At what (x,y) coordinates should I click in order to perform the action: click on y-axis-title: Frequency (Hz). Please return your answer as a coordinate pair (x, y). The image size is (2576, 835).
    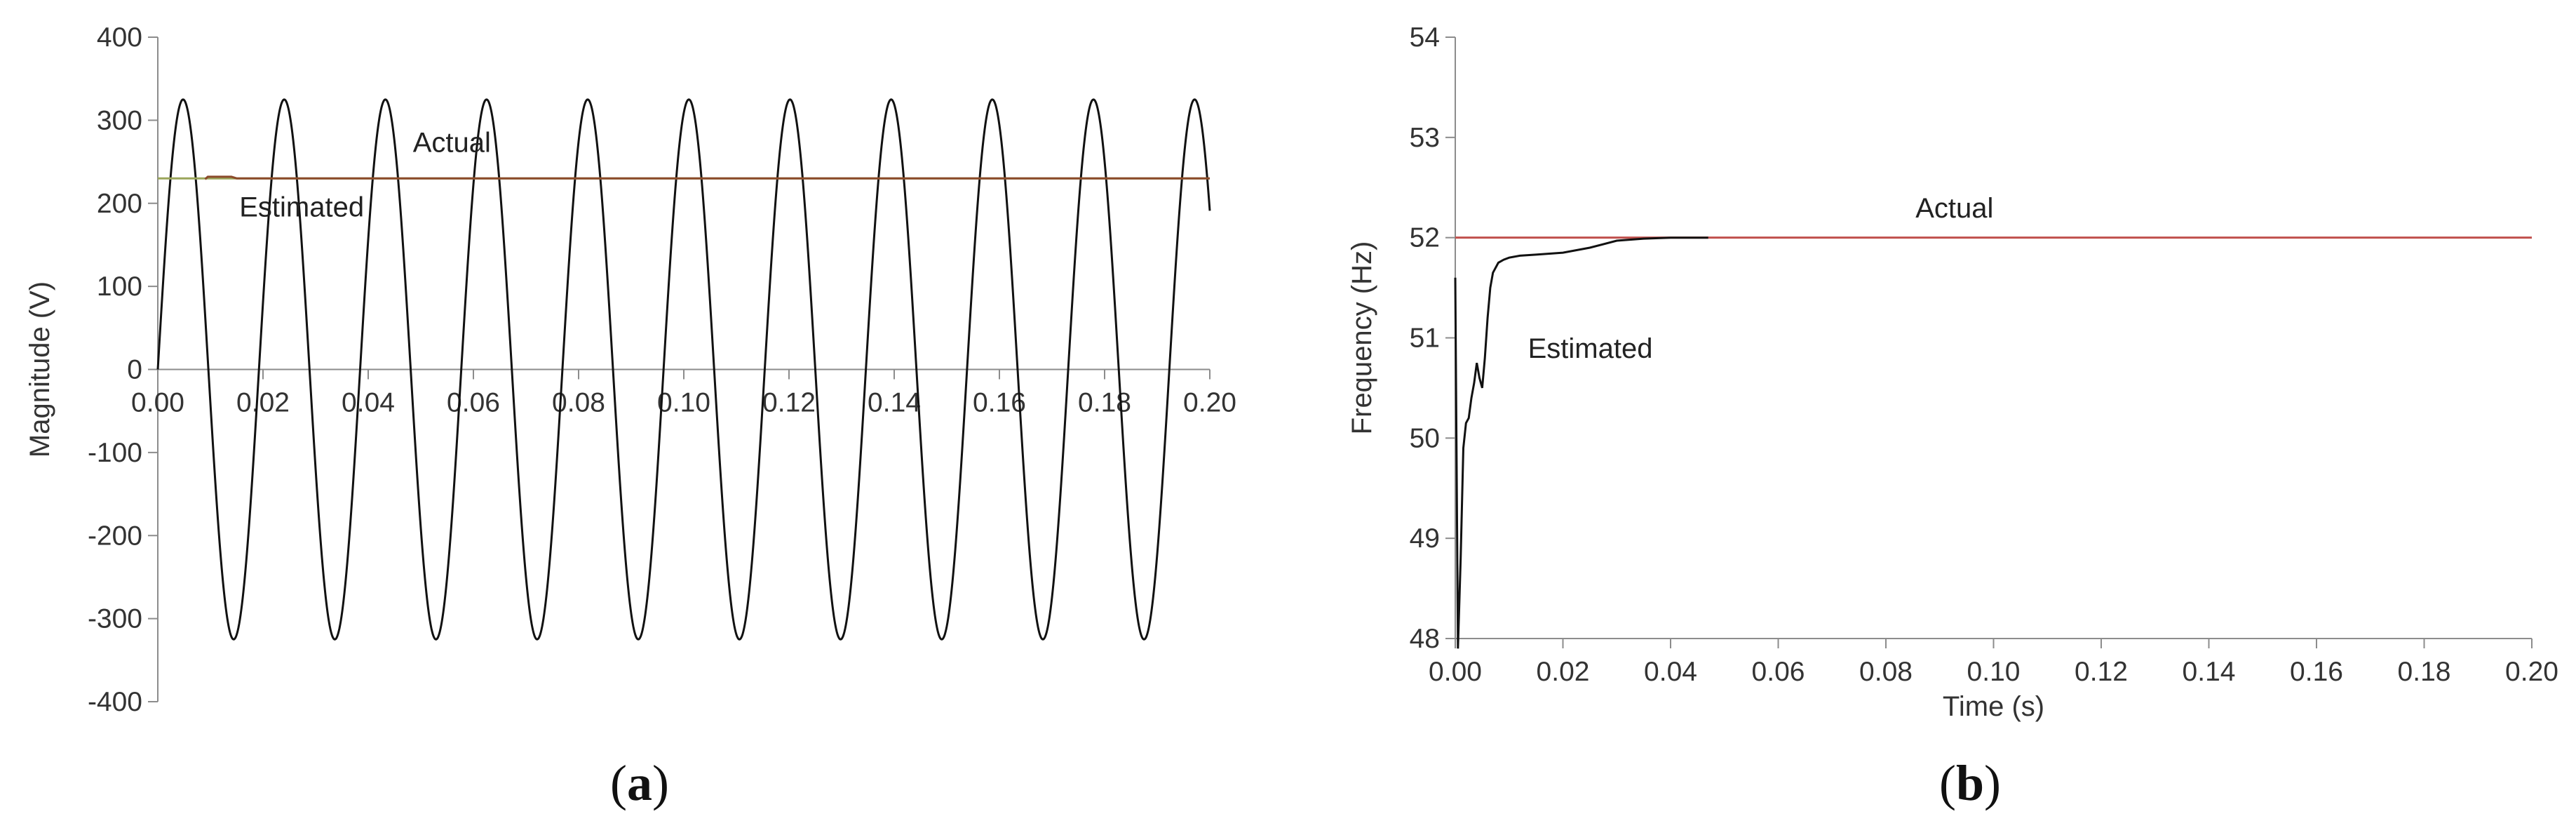
    Looking at the image, I should click on (1362, 338).